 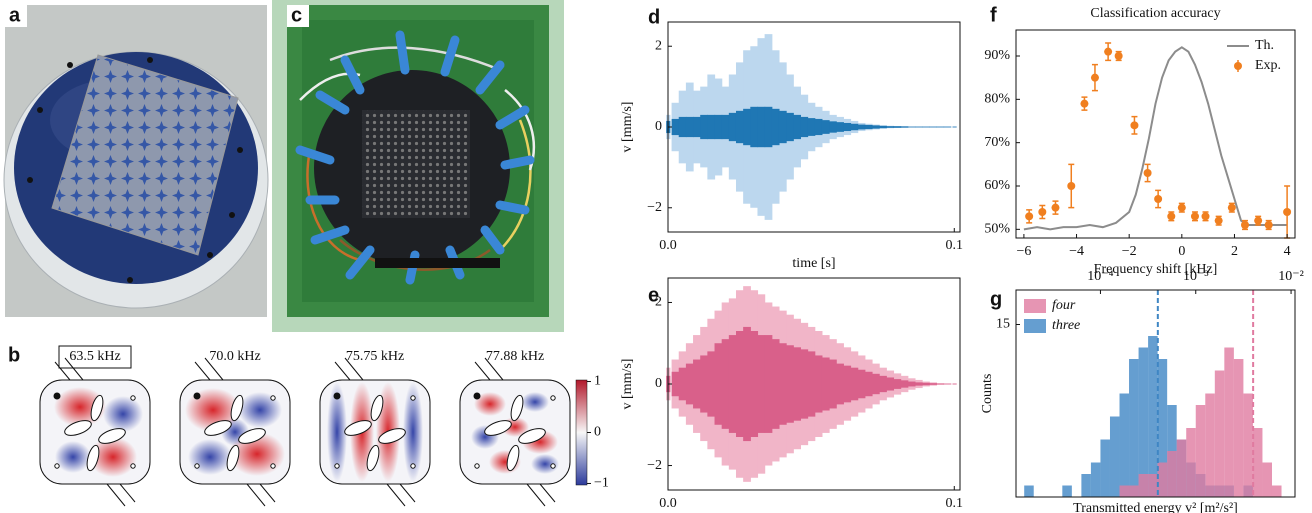 I want to click on y-axis-label: v [mm/s], so click(x=627, y=127).